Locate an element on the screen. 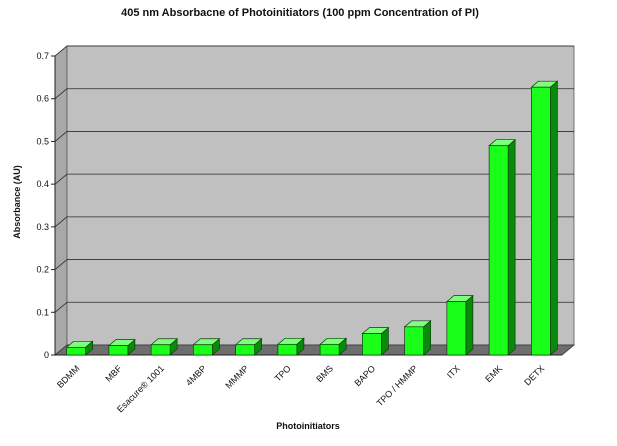  y-tick-label: 0.6 is located at coordinates (42, 99).